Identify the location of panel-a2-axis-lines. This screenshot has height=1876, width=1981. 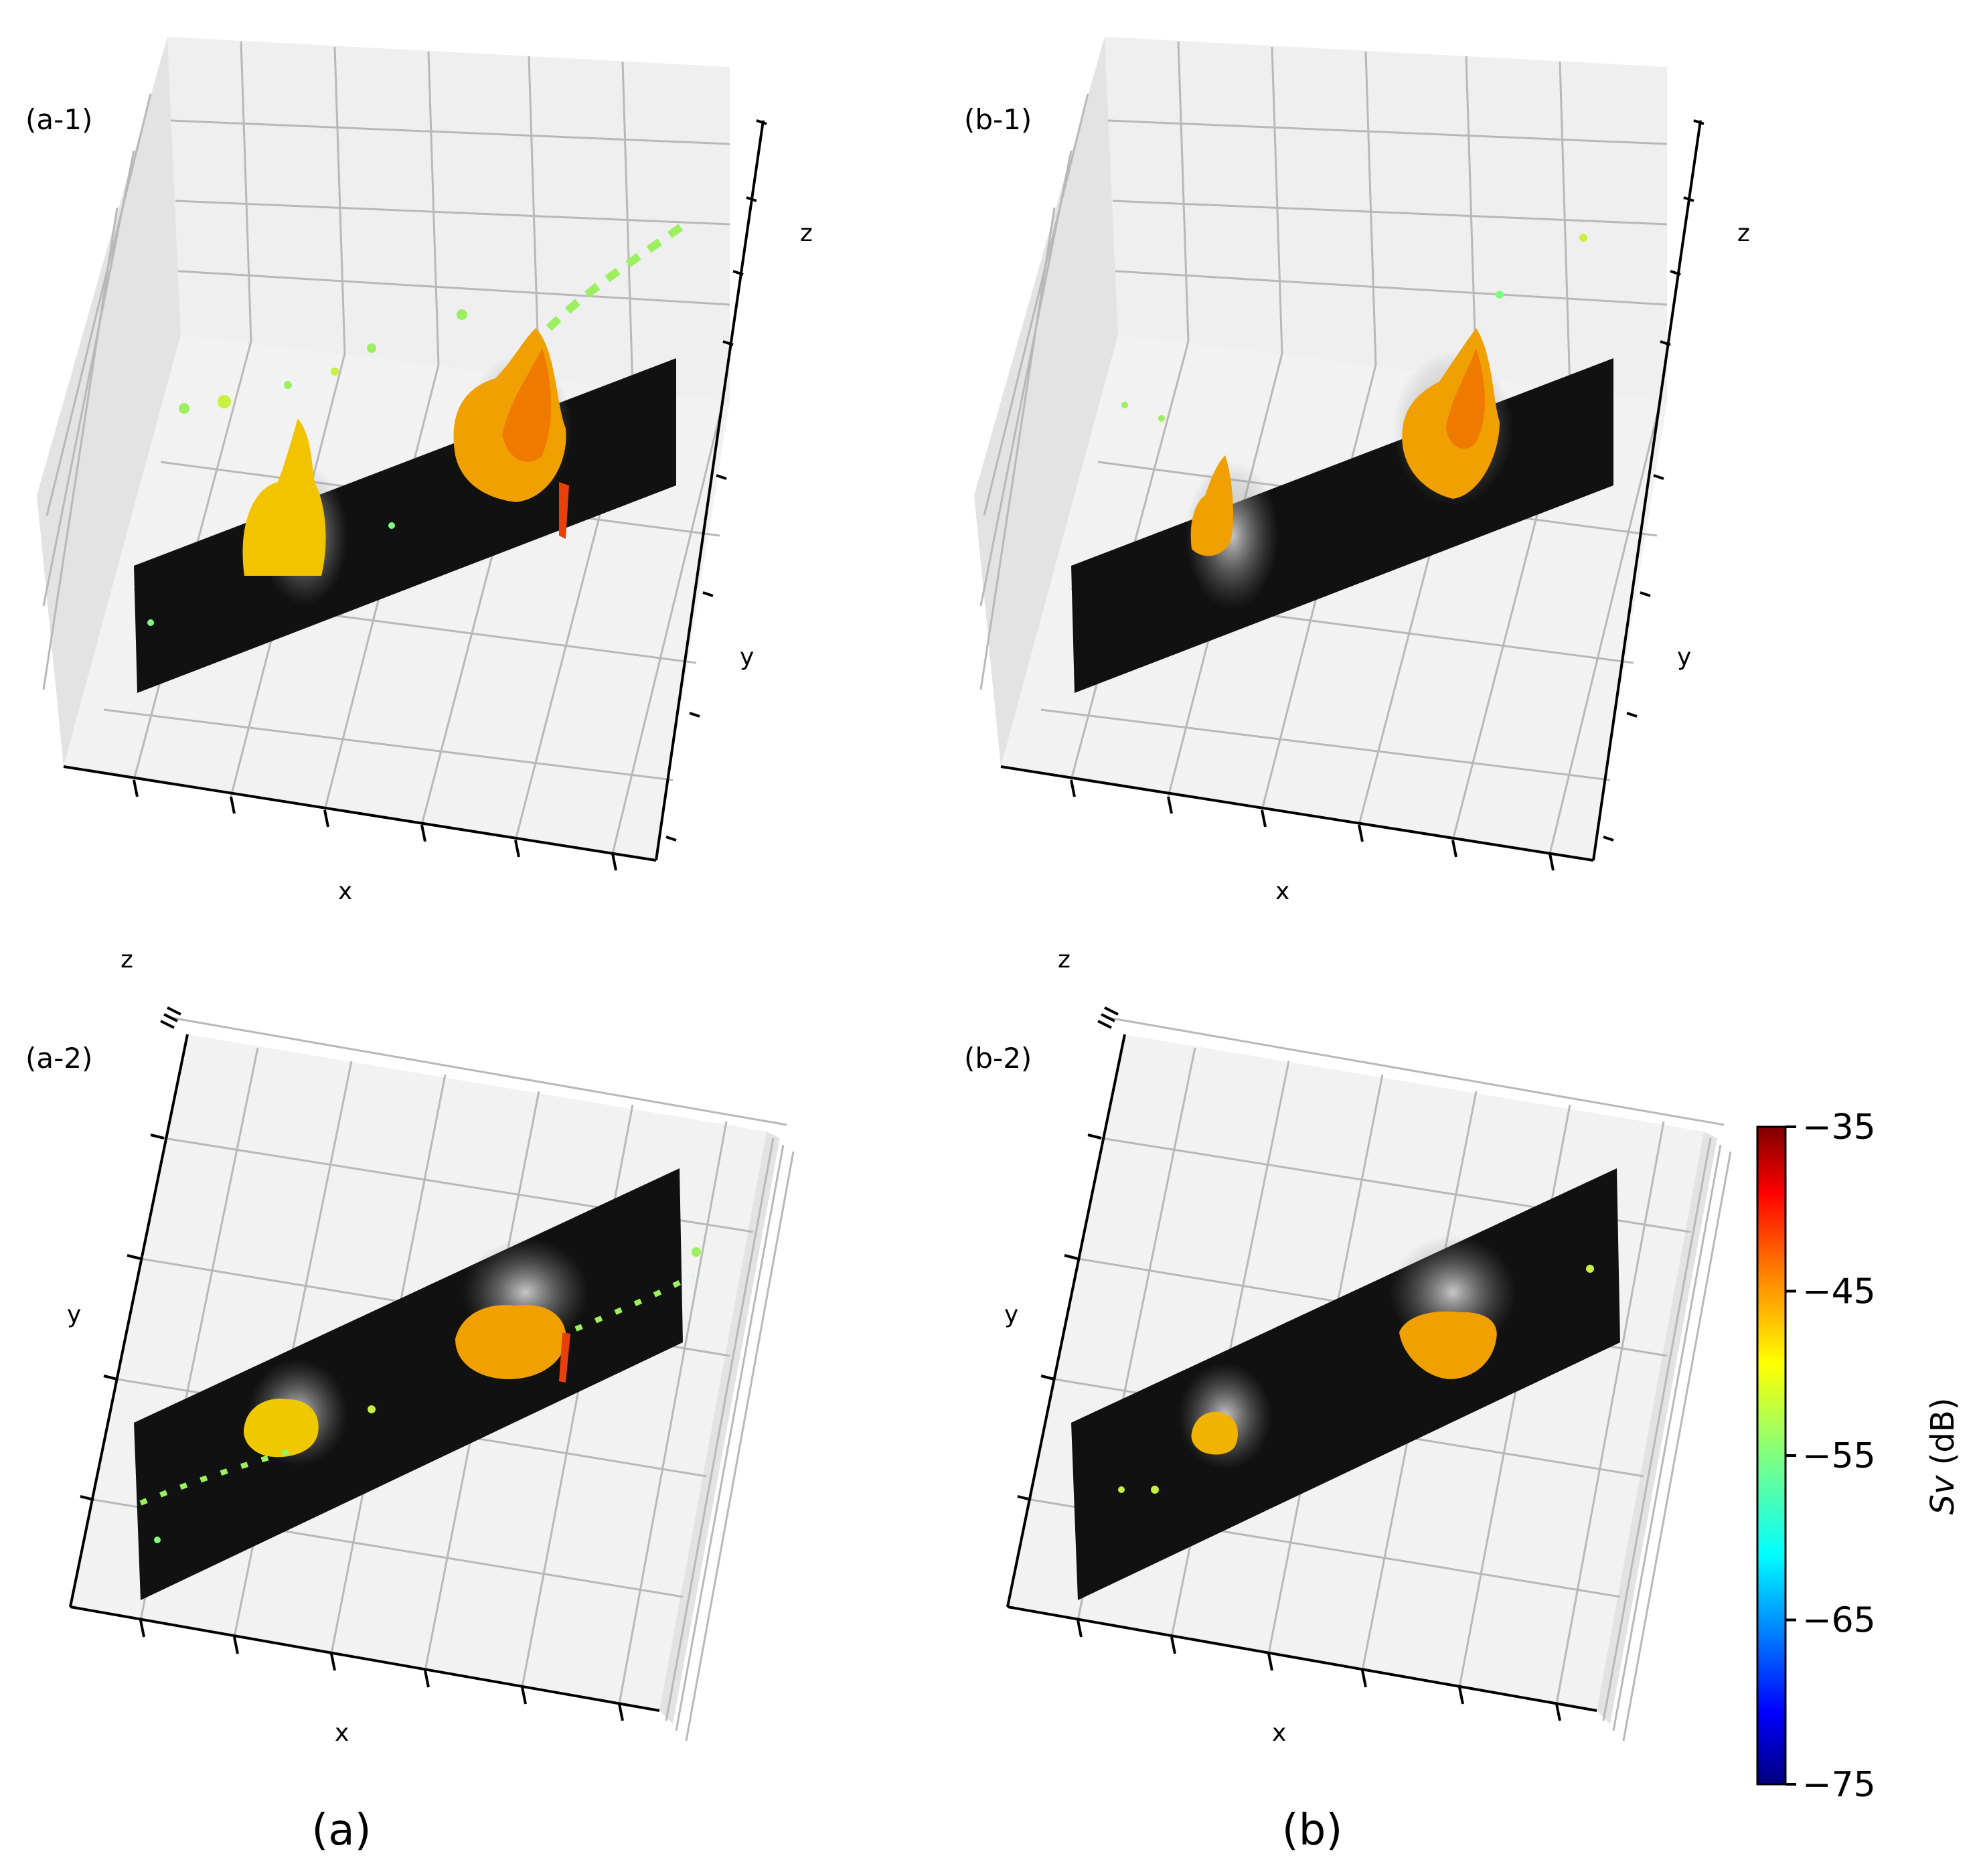
(364, 1373).